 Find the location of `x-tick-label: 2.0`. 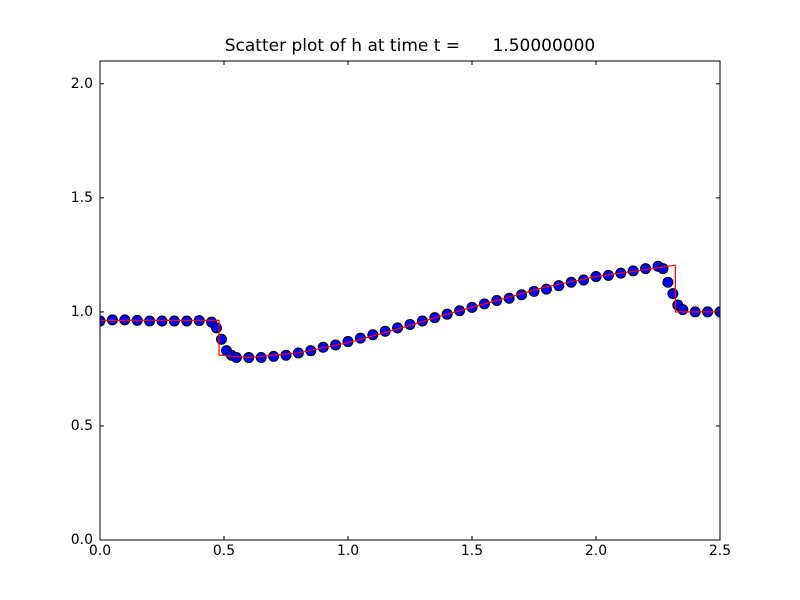

x-tick-label: 2.0 is located at coordinates (596, 551).